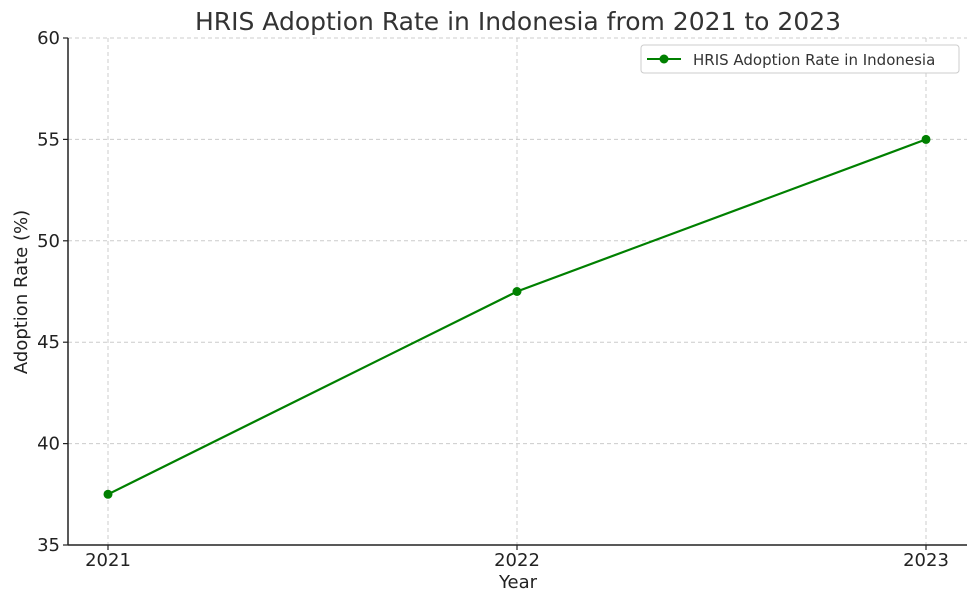 This screenshot has height=603, width=979. I want to click on y-tick-label: 50, so click(48, 241).